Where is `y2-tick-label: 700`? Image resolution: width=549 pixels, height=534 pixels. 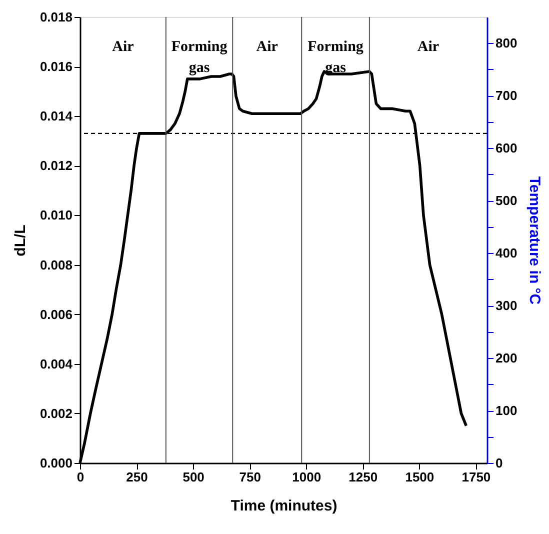 y2-tick-label: 700 is located at coordinates (507, 96).